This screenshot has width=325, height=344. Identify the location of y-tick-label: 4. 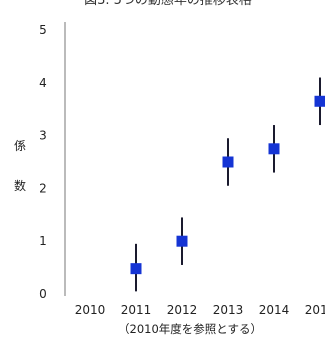
(43, 83).